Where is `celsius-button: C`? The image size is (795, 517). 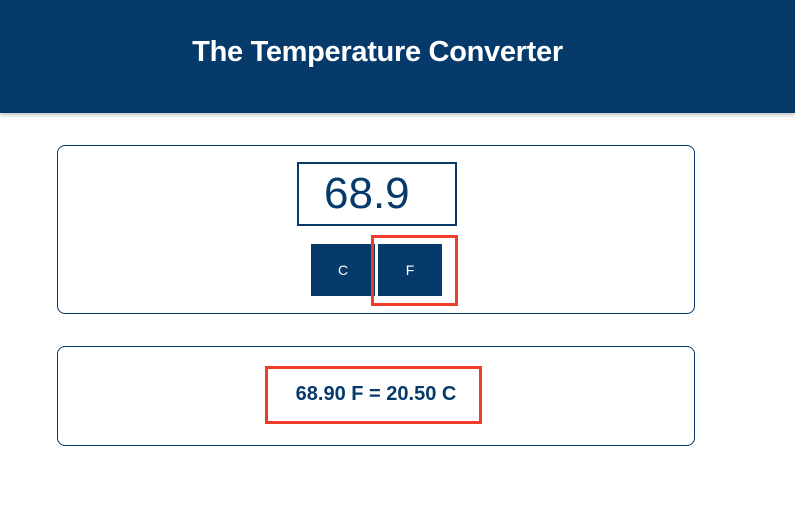 celsius-button: C is located at coordinates (343, 270).